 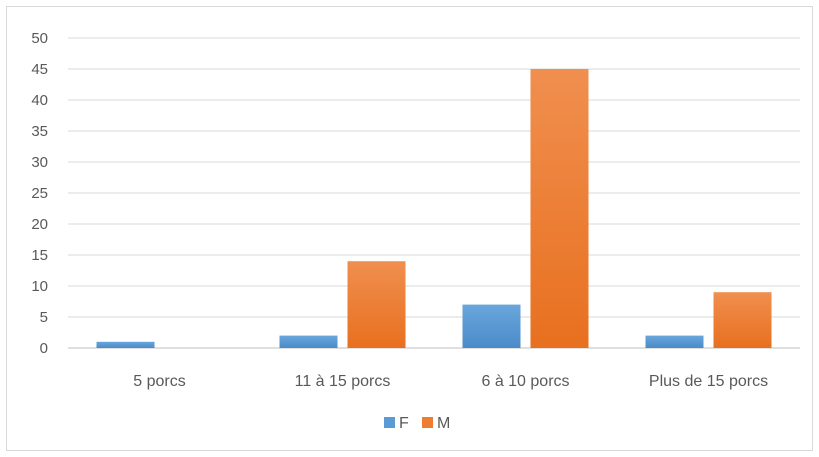 I want to click on y-tick-label: 35, so click(x=39, y=131).